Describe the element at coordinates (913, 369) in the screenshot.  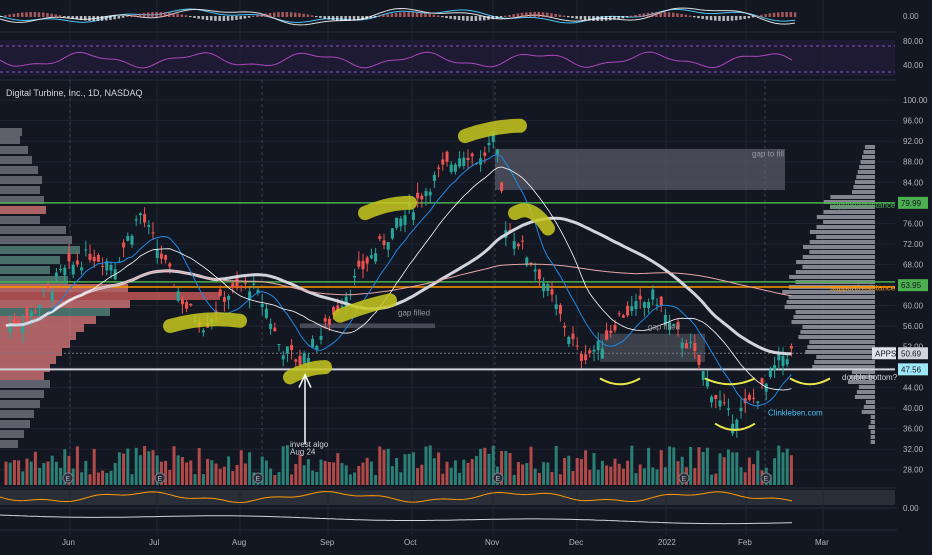
I see `price-tag` at that location.